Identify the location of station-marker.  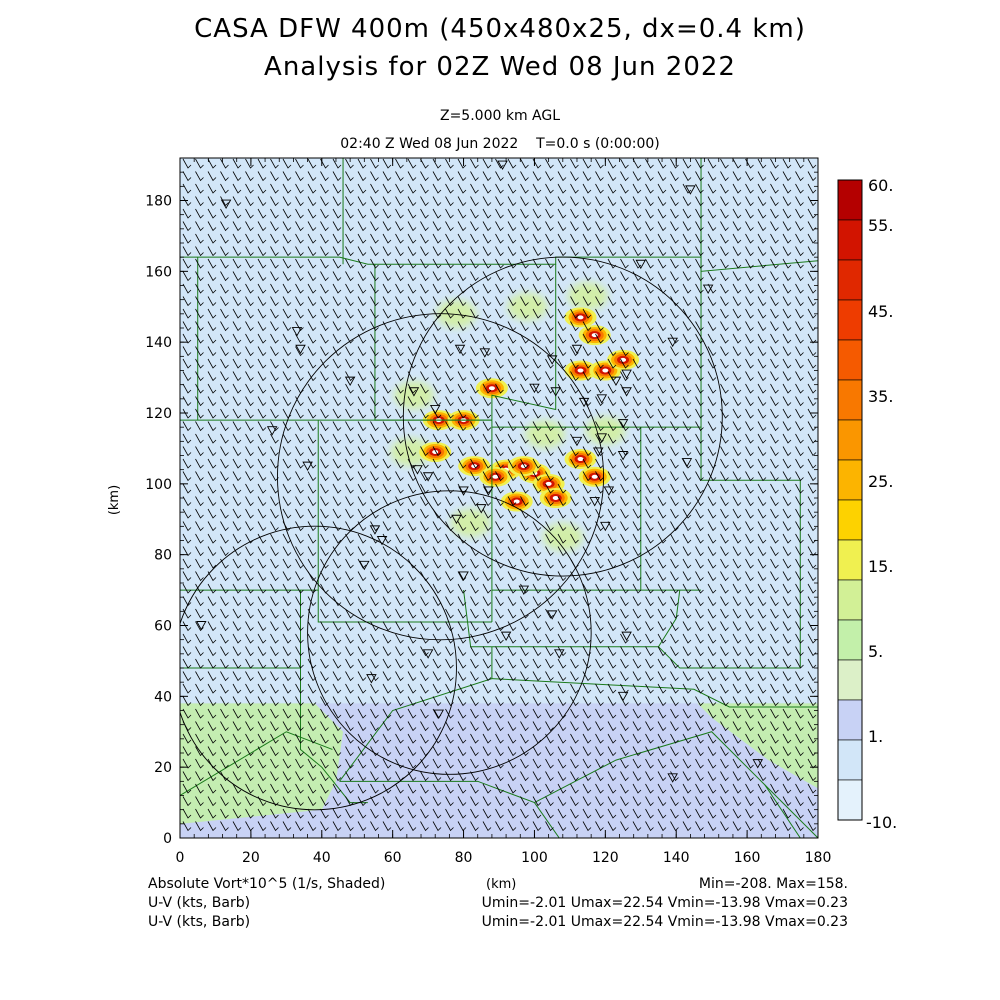
(609, 491).